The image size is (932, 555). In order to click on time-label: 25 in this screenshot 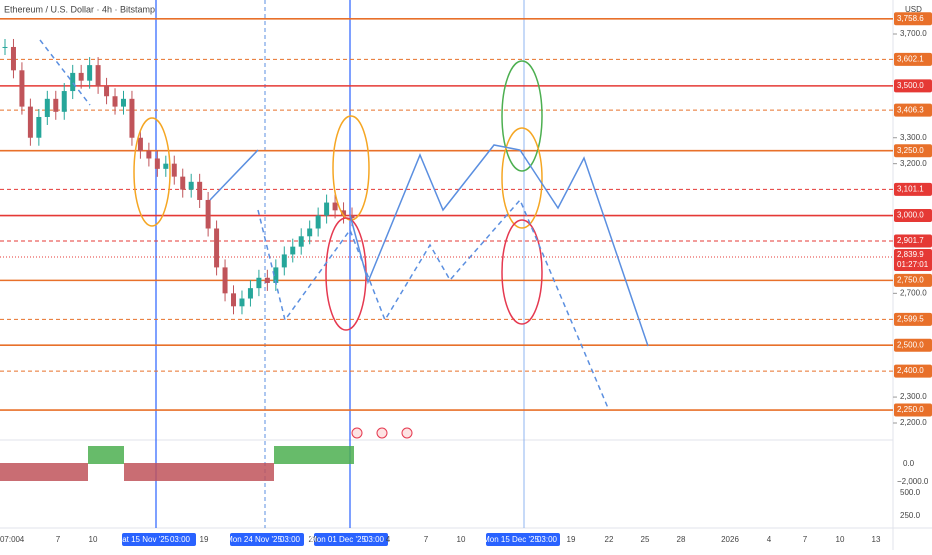, I will do `click(645, 539)`.